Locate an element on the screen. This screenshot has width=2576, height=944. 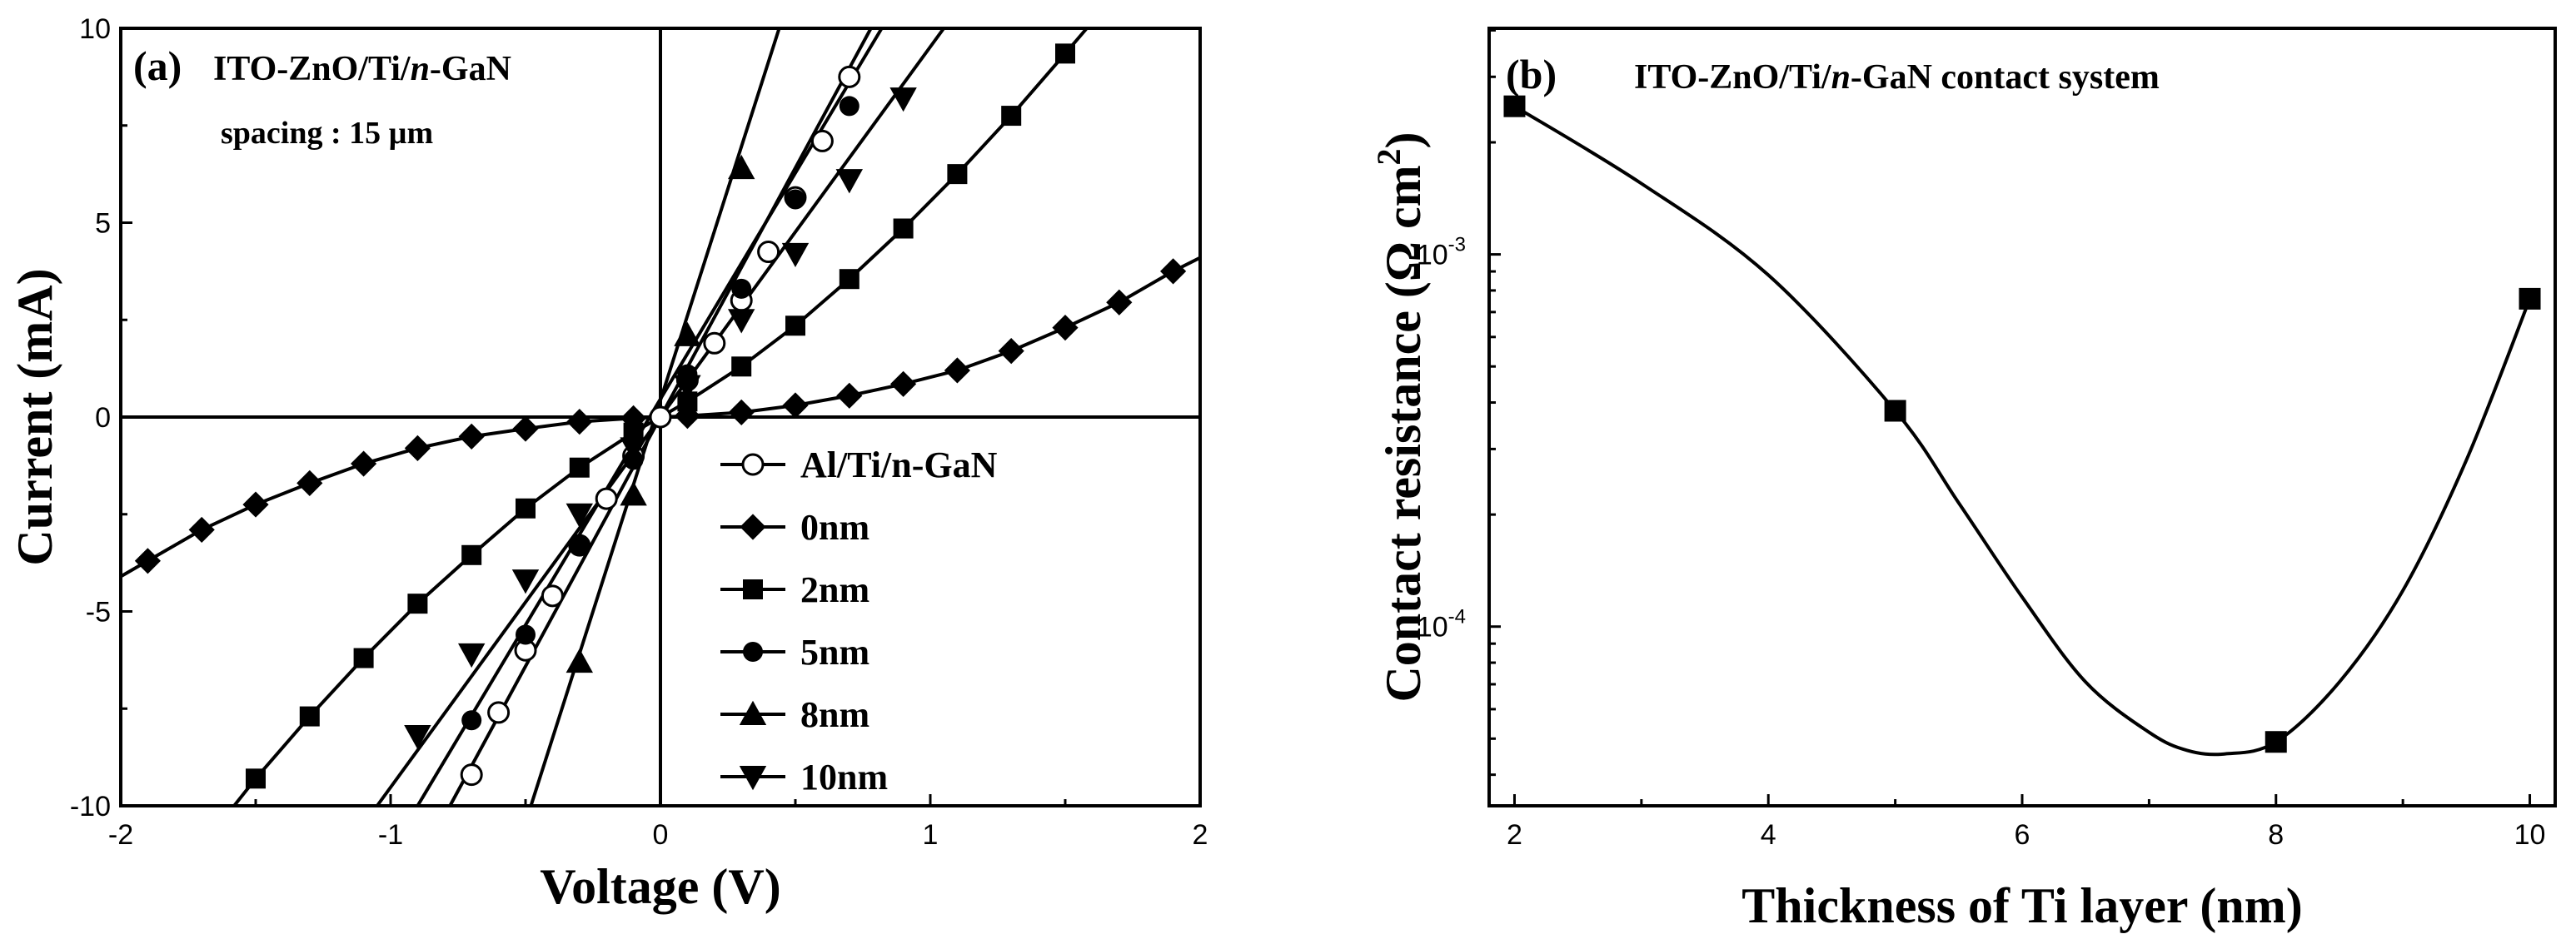
panel-b-y-tick-label: 10⁻³ is located at coordinates (1441, 252).